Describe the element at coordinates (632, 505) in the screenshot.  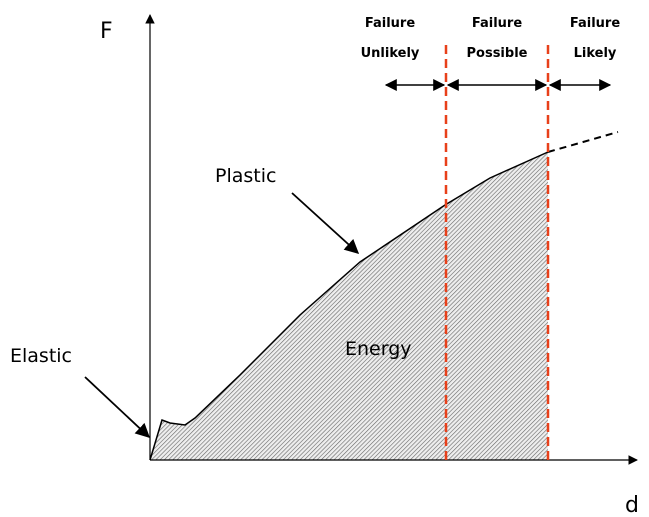
I see `x-axis-label: d` at that location.